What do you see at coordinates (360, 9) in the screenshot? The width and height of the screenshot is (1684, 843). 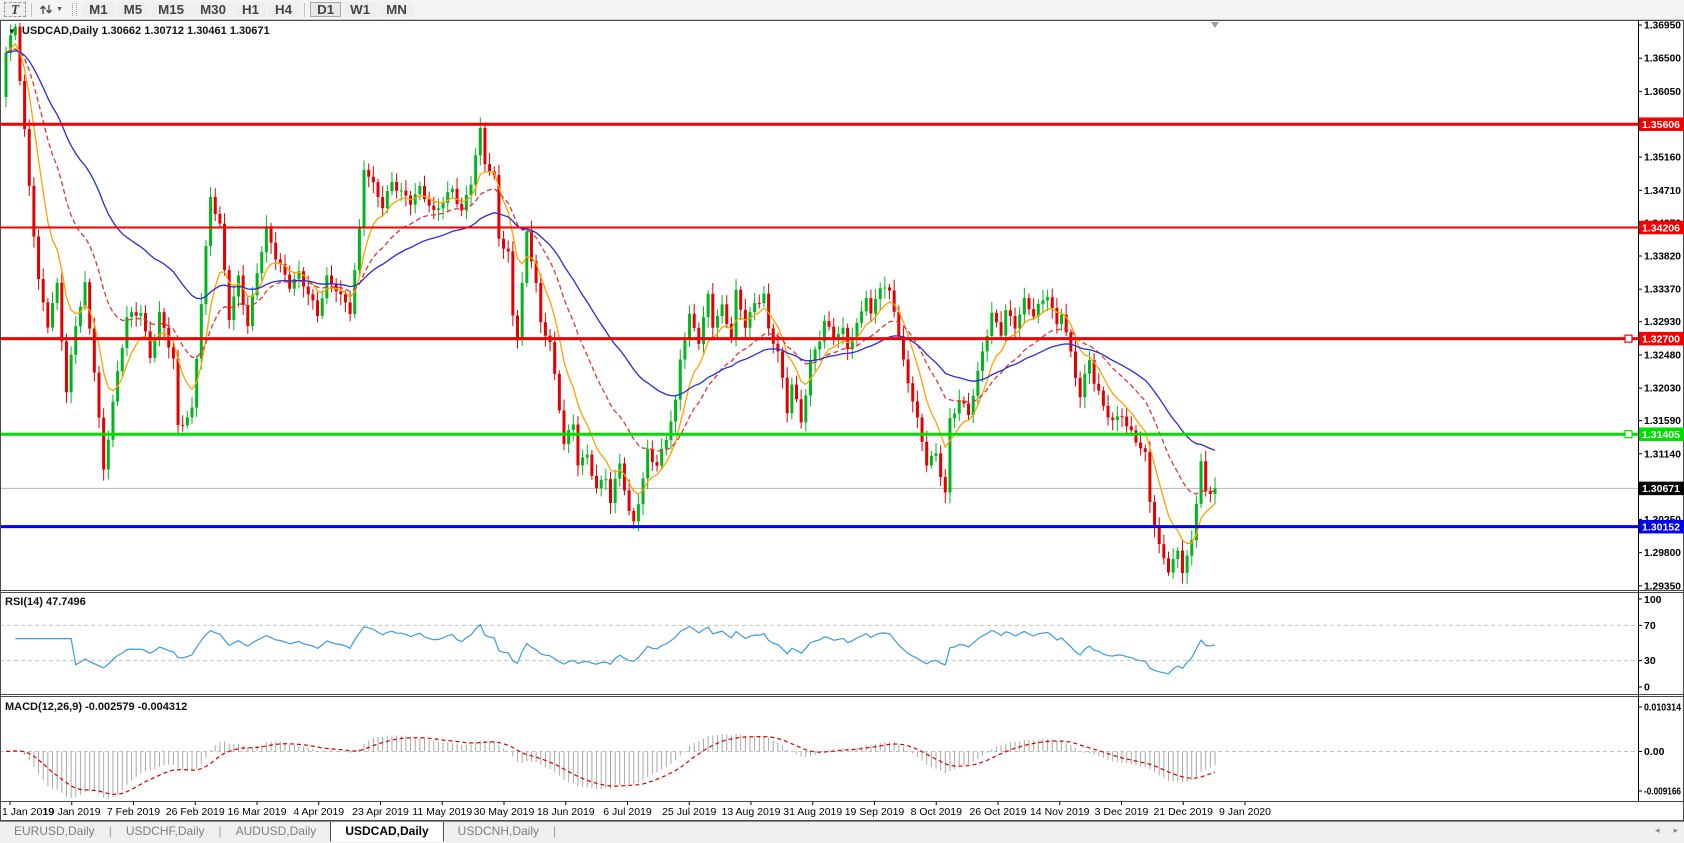 I see `timeframe-button-w1: W1` at bounding box center [360, 9].